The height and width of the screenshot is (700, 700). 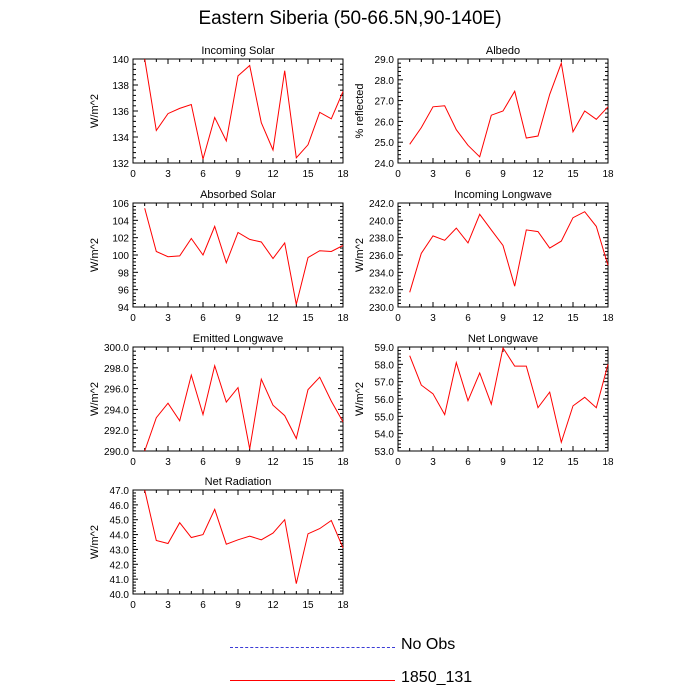 I want to click on y-tick-label: 140, so click(x=120, y=60).